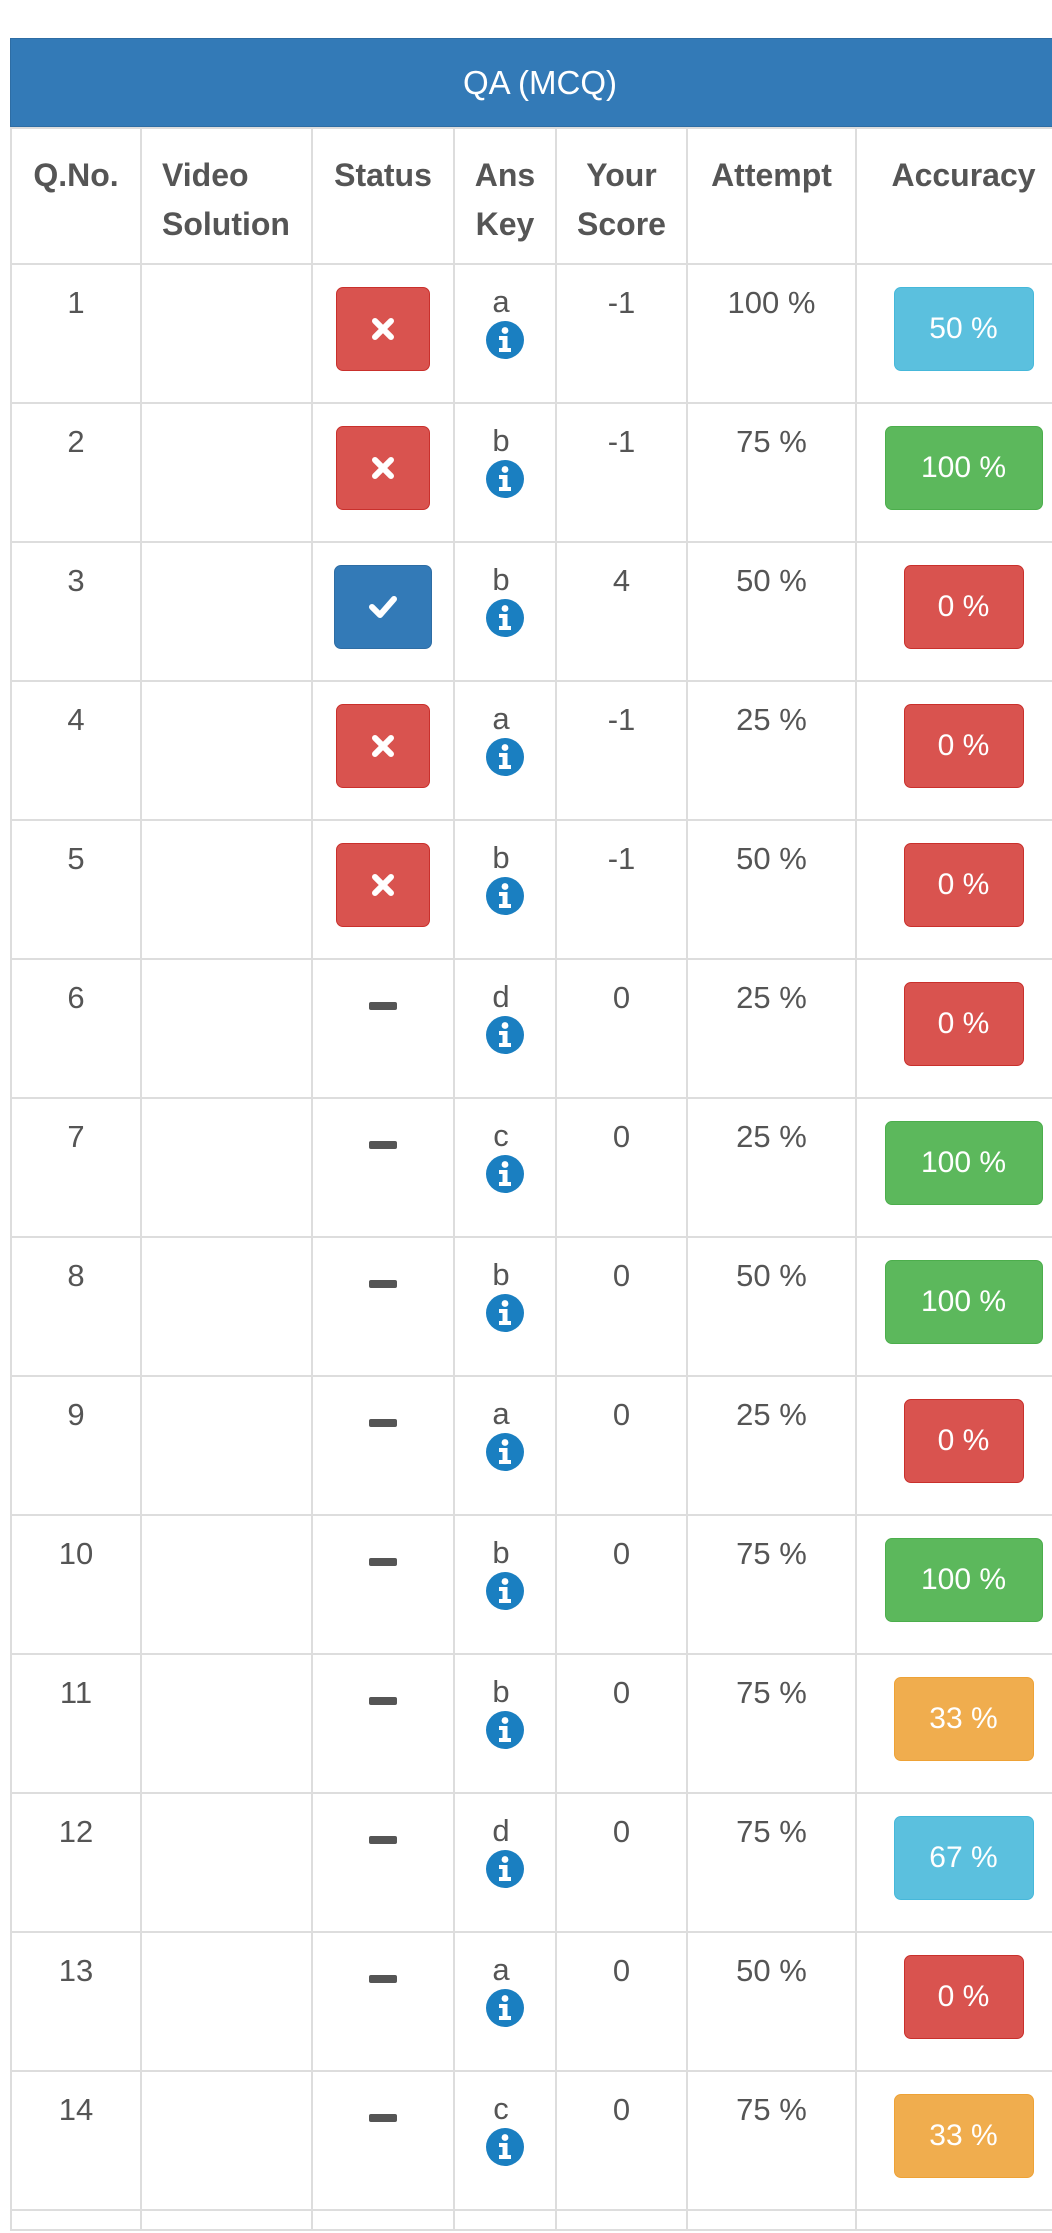 The height and width of the screenshot is (2233, 1052). What do you see at coordinates (531, 1862) in the screenshot?
I see `table-row: 12 d 0 75 % 67 %` at bounding box center [531, 1862].